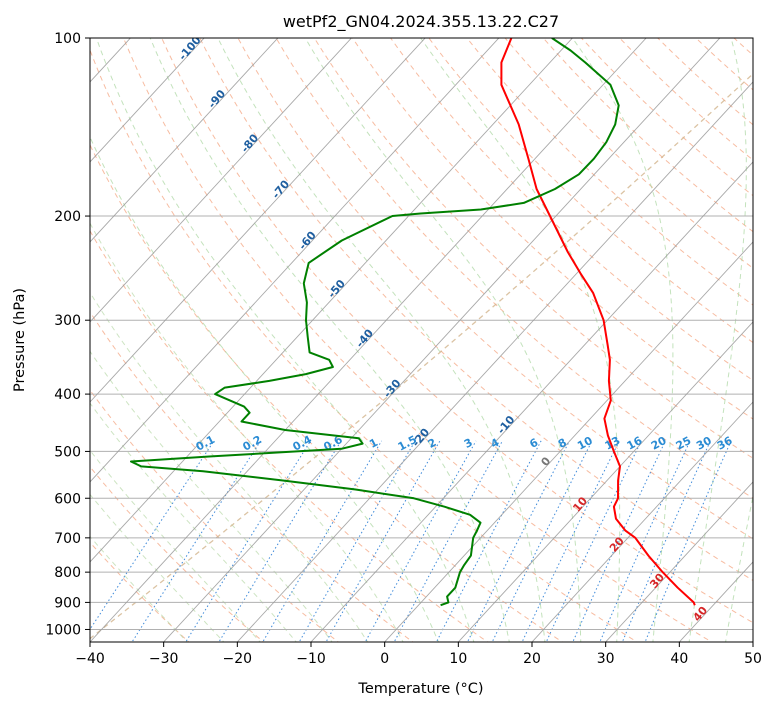 This screenshot has height=708, width=775. Describe the element at coordinates (753, 659) in the screenshot. I see `x-tick-label: 50` at that location.